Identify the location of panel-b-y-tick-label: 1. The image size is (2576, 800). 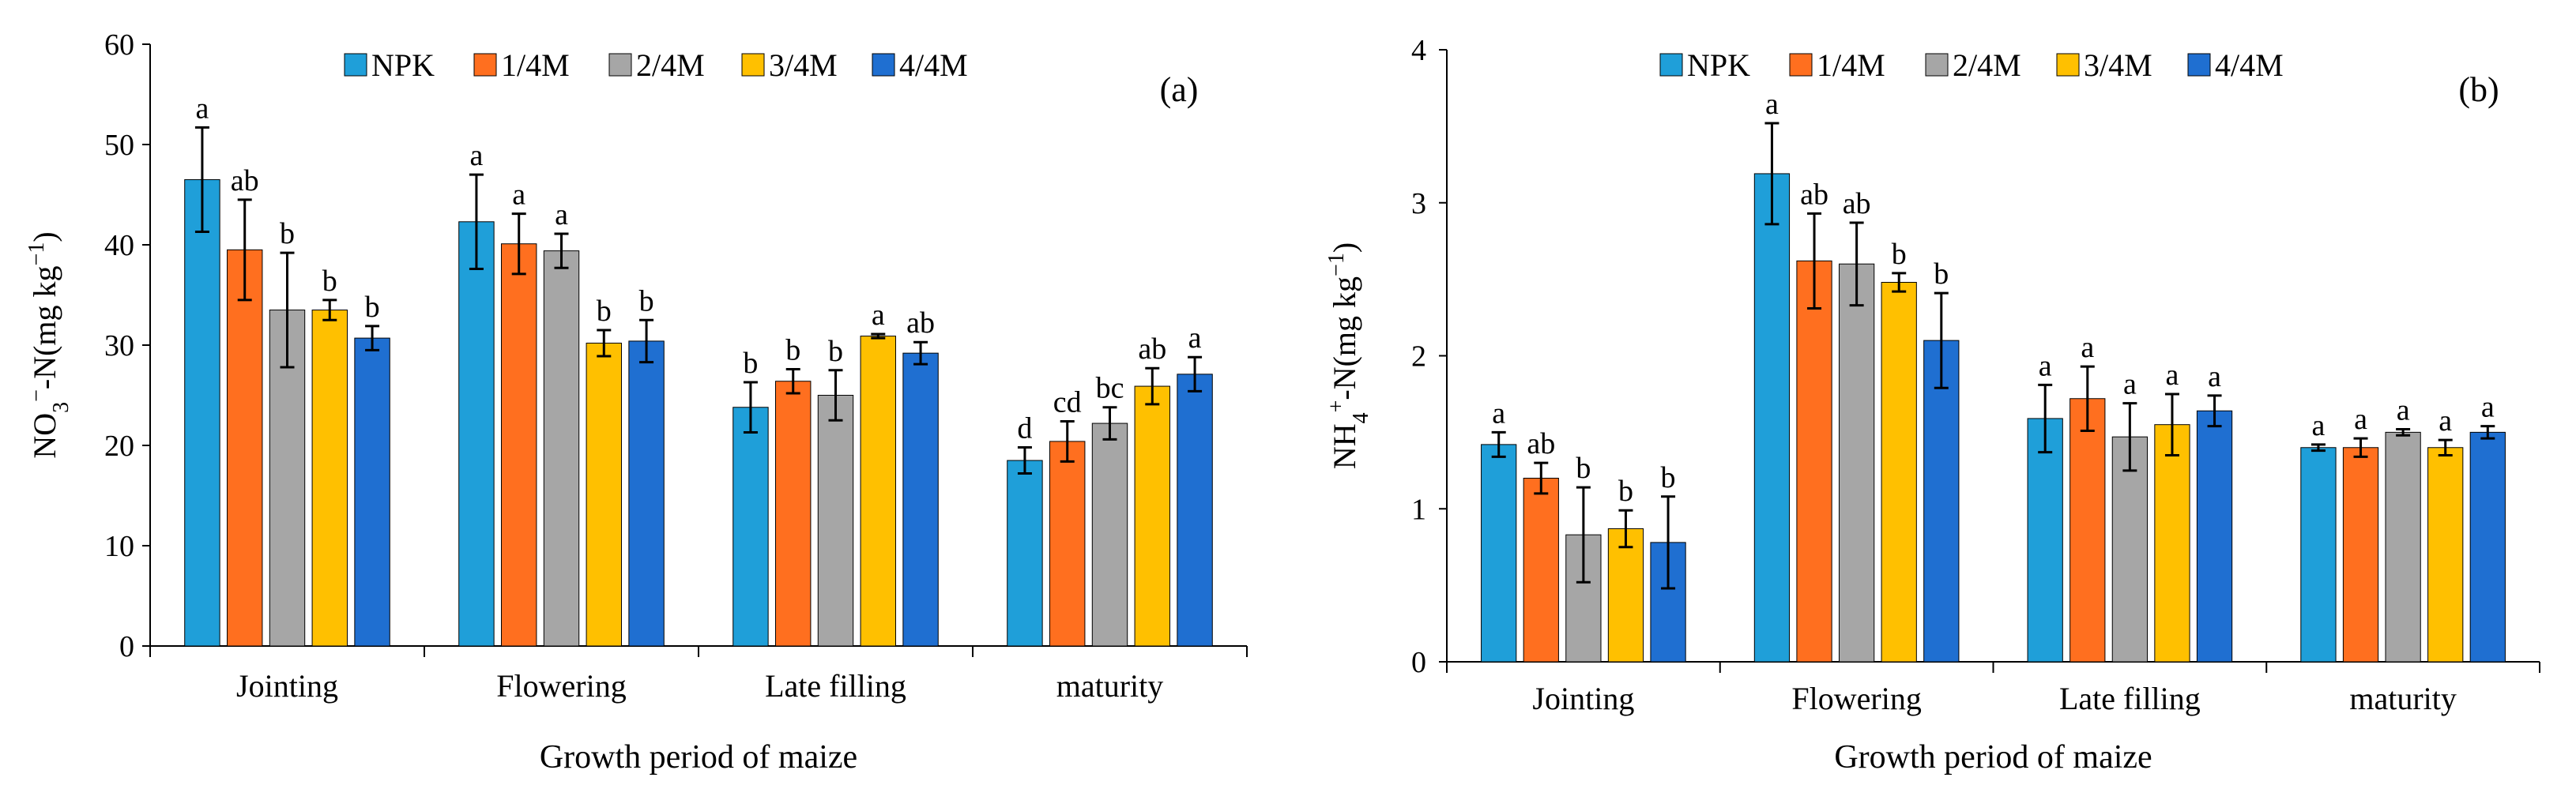
(1418, 510).